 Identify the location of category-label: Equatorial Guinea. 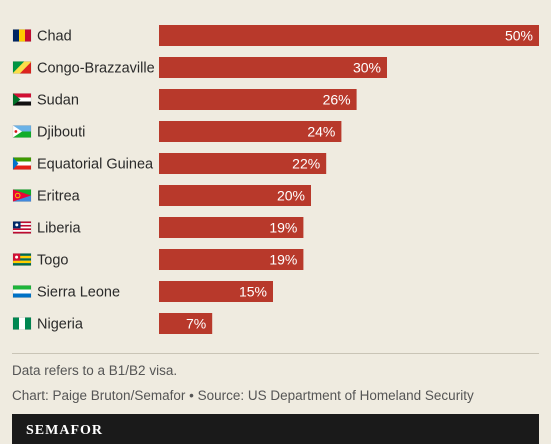
(95, 165).